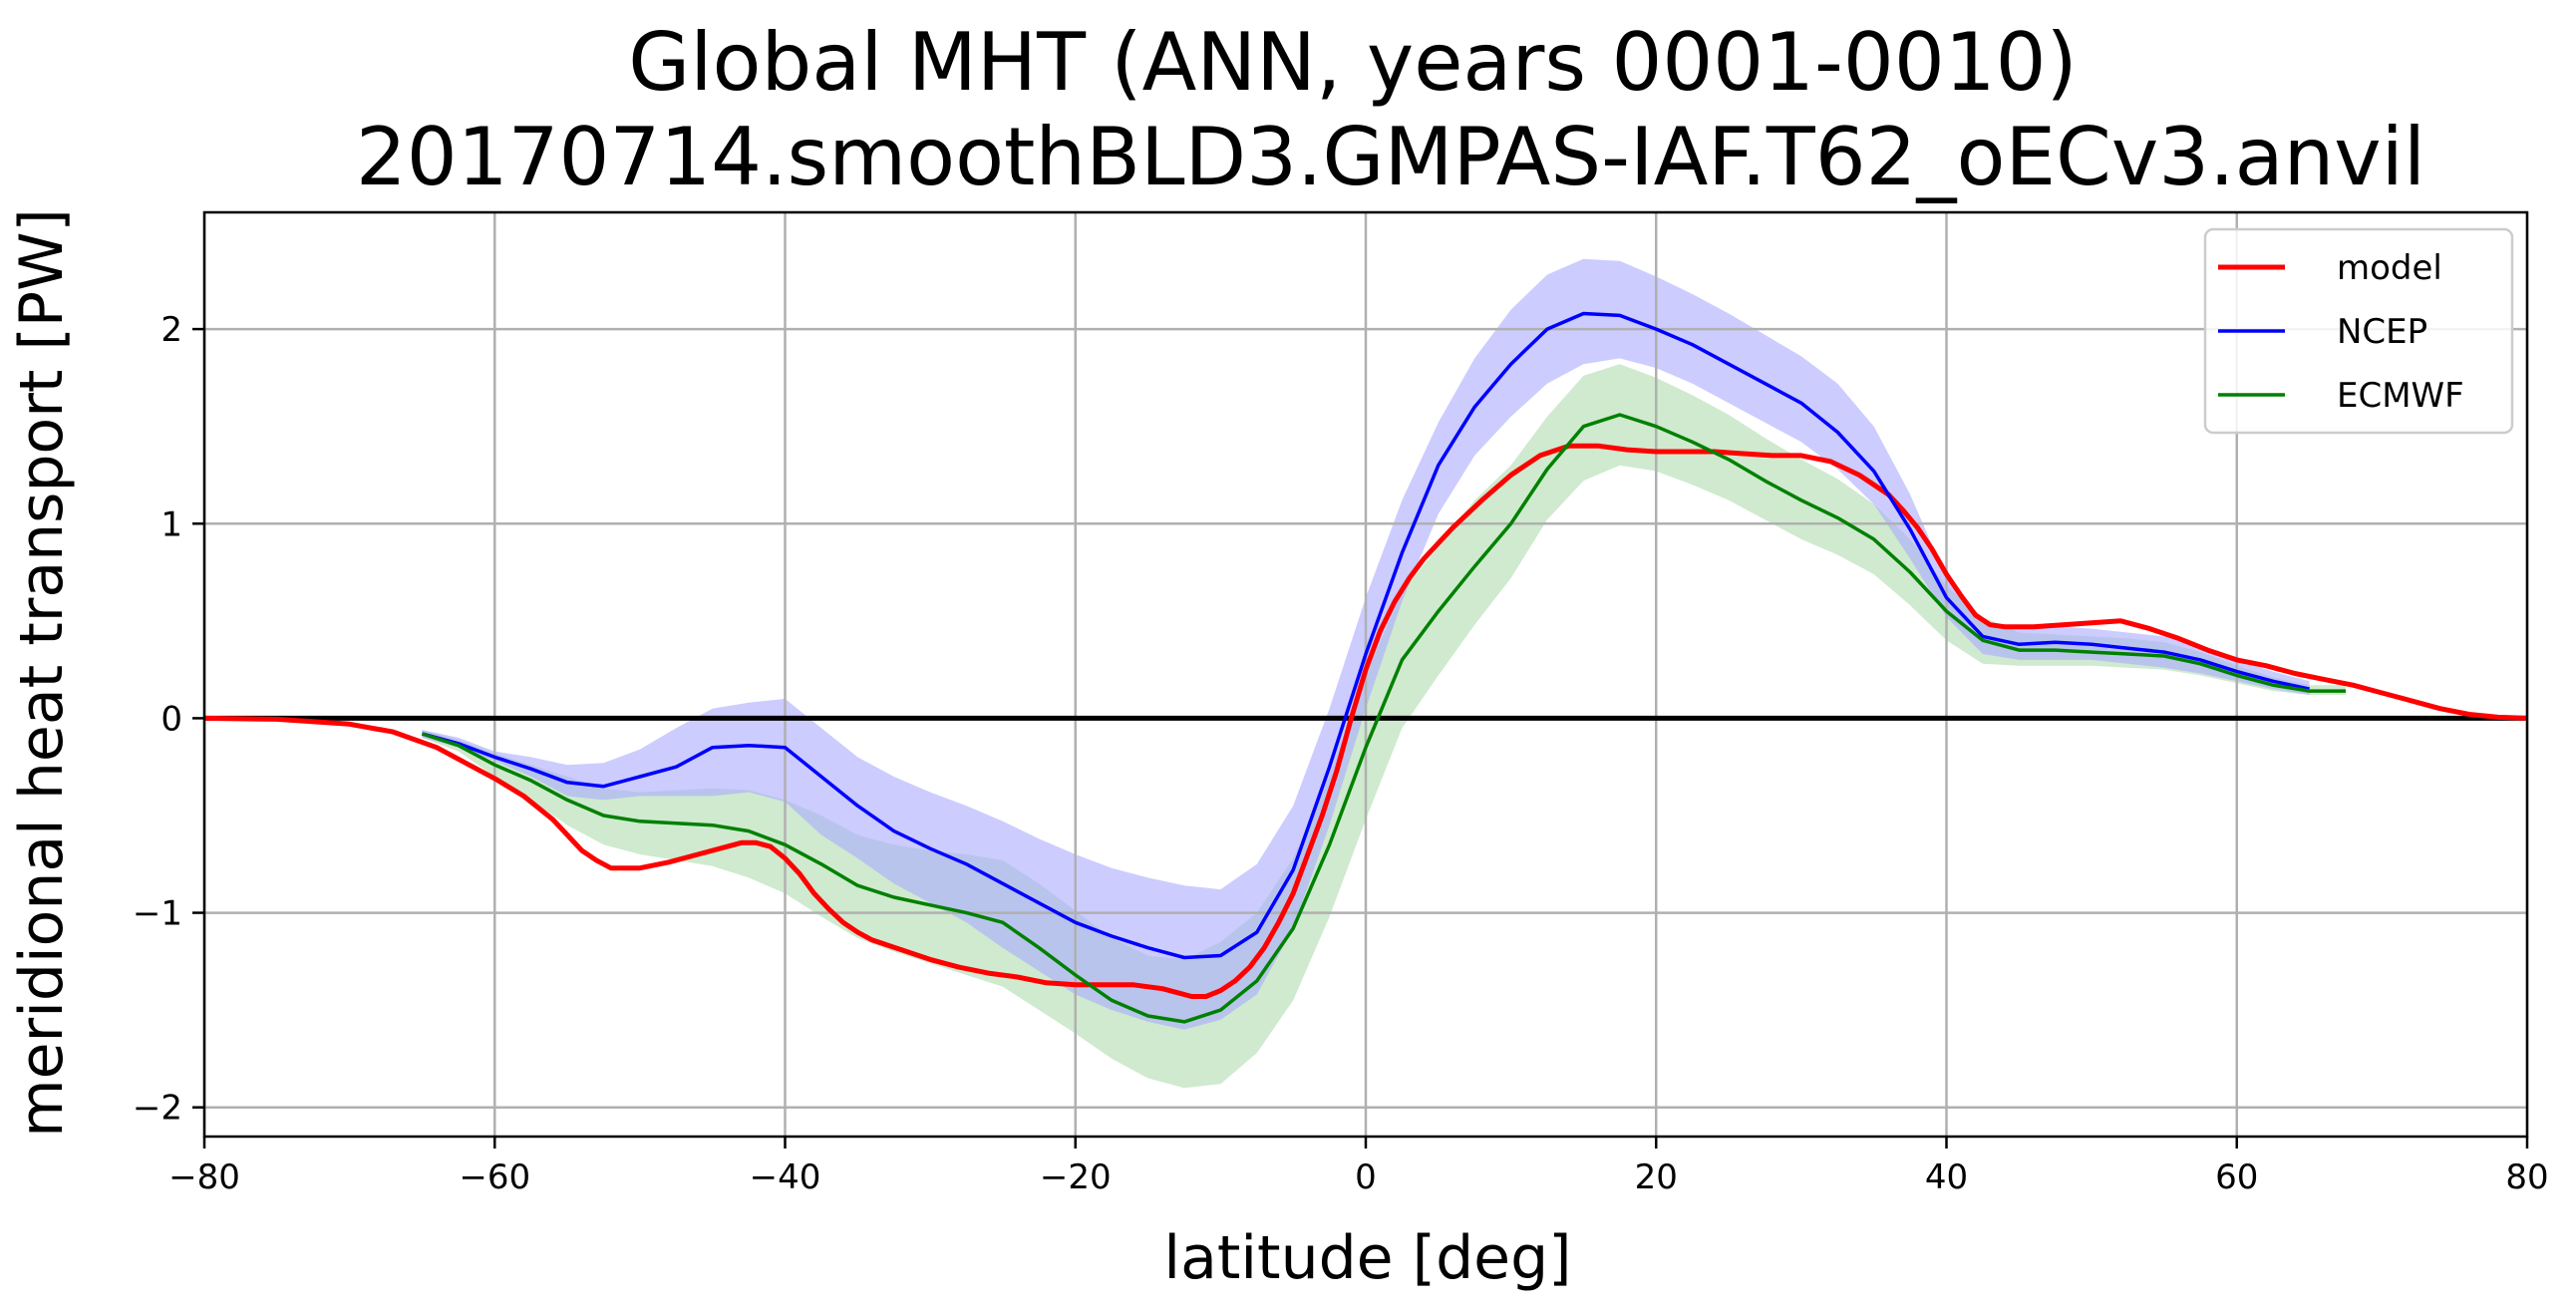  I want to click on y-tick-label: 0, so click(171, 719).